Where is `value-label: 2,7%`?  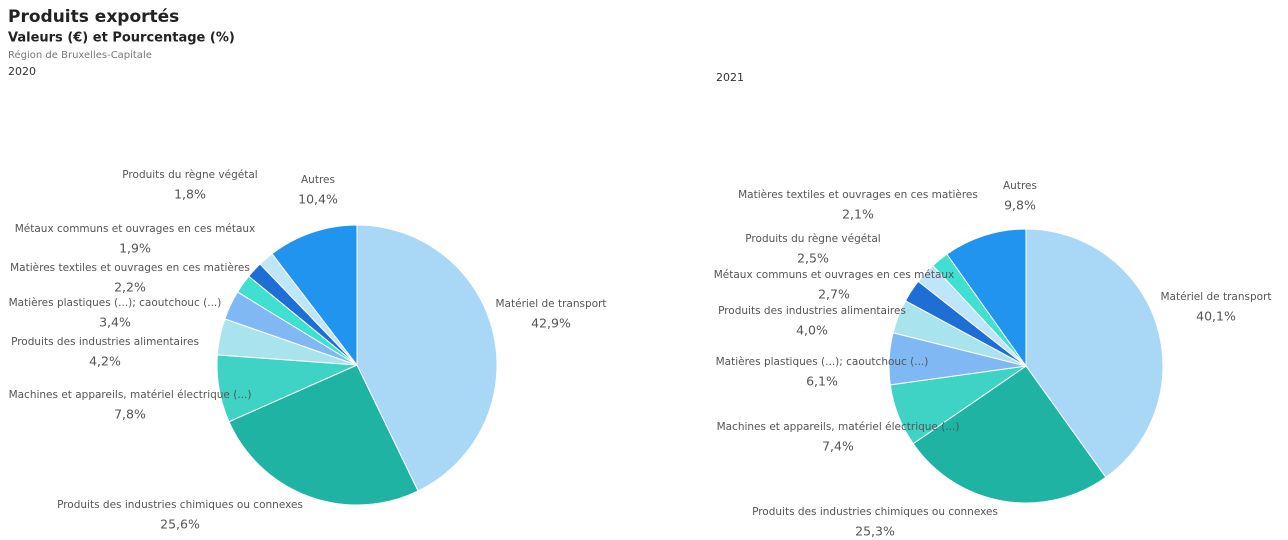 value-label: 2,7% is located at coordinates (834, 294).